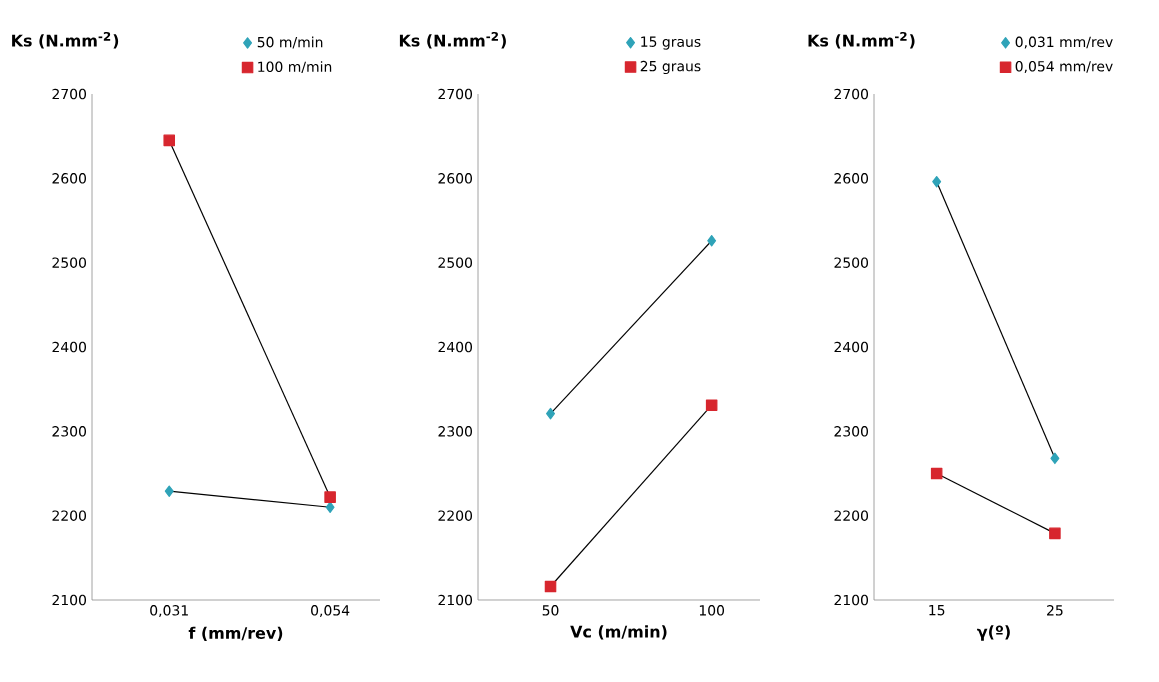 The width and height of the screenshot is (1159, 682). I want to click on x-tick-label: 0,054, so click(330, 611).